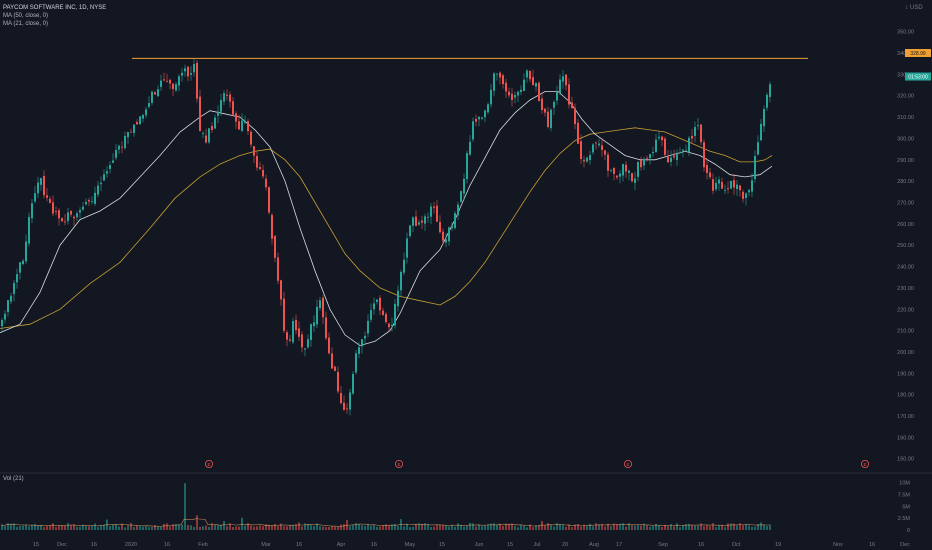 The height and width of the screenshot is (550, 932). I want to click on volume-legend: Vol (21), so click(13, 479).